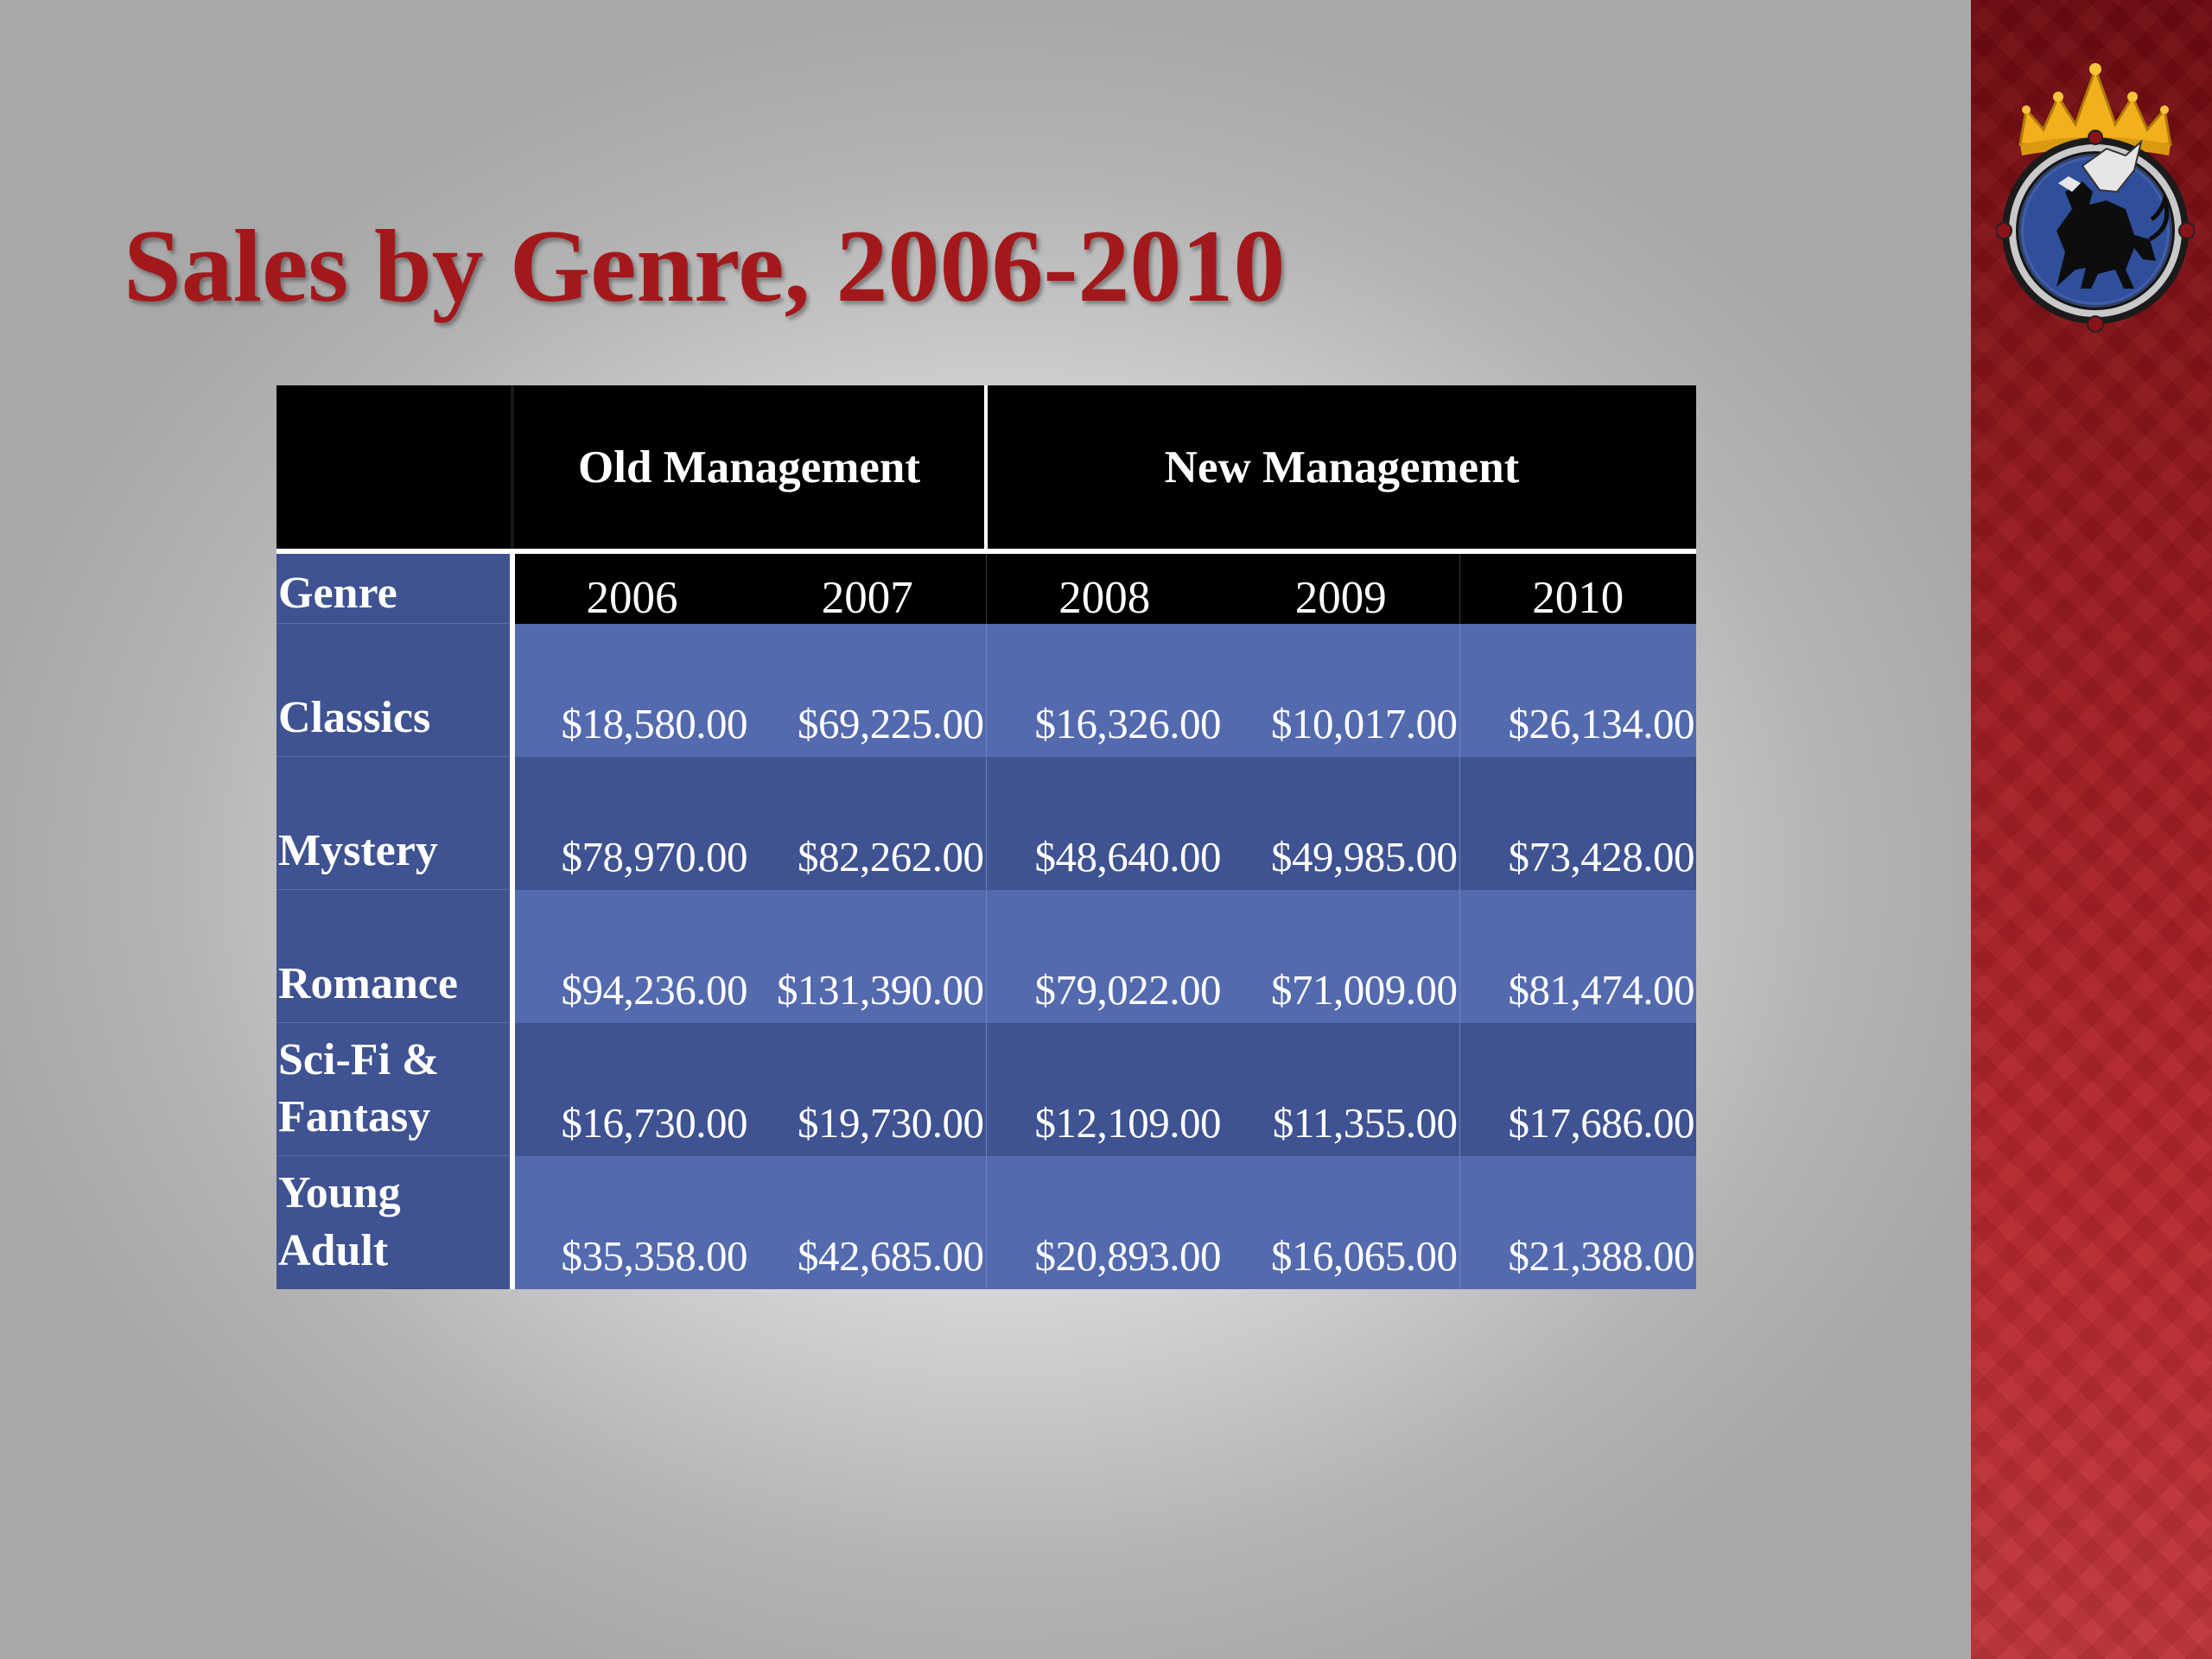 This screenshot has height=1659, width=2212. What do you see at coordinates (2113, 214) in the screenshot?
I see `griffin-figure` at bounding box center [2113, 214].